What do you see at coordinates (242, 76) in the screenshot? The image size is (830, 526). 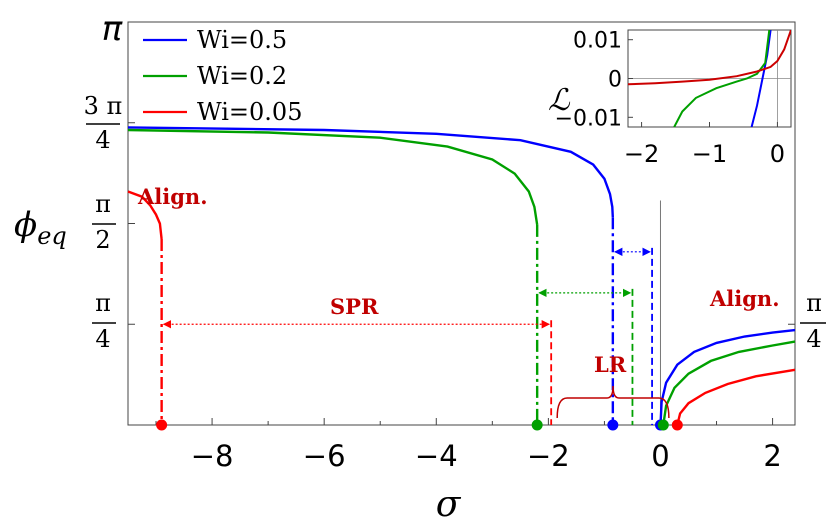 I see `legend-label-wi02: Wi=0.2` at bounding box center [242, 76].